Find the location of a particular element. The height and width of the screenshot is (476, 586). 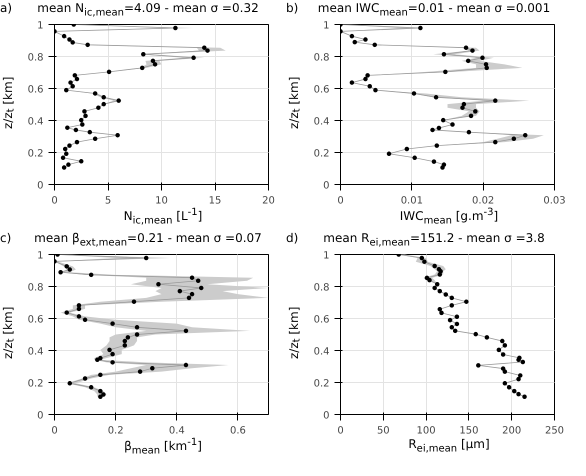

text: d) is located at coordinates (293, 238).